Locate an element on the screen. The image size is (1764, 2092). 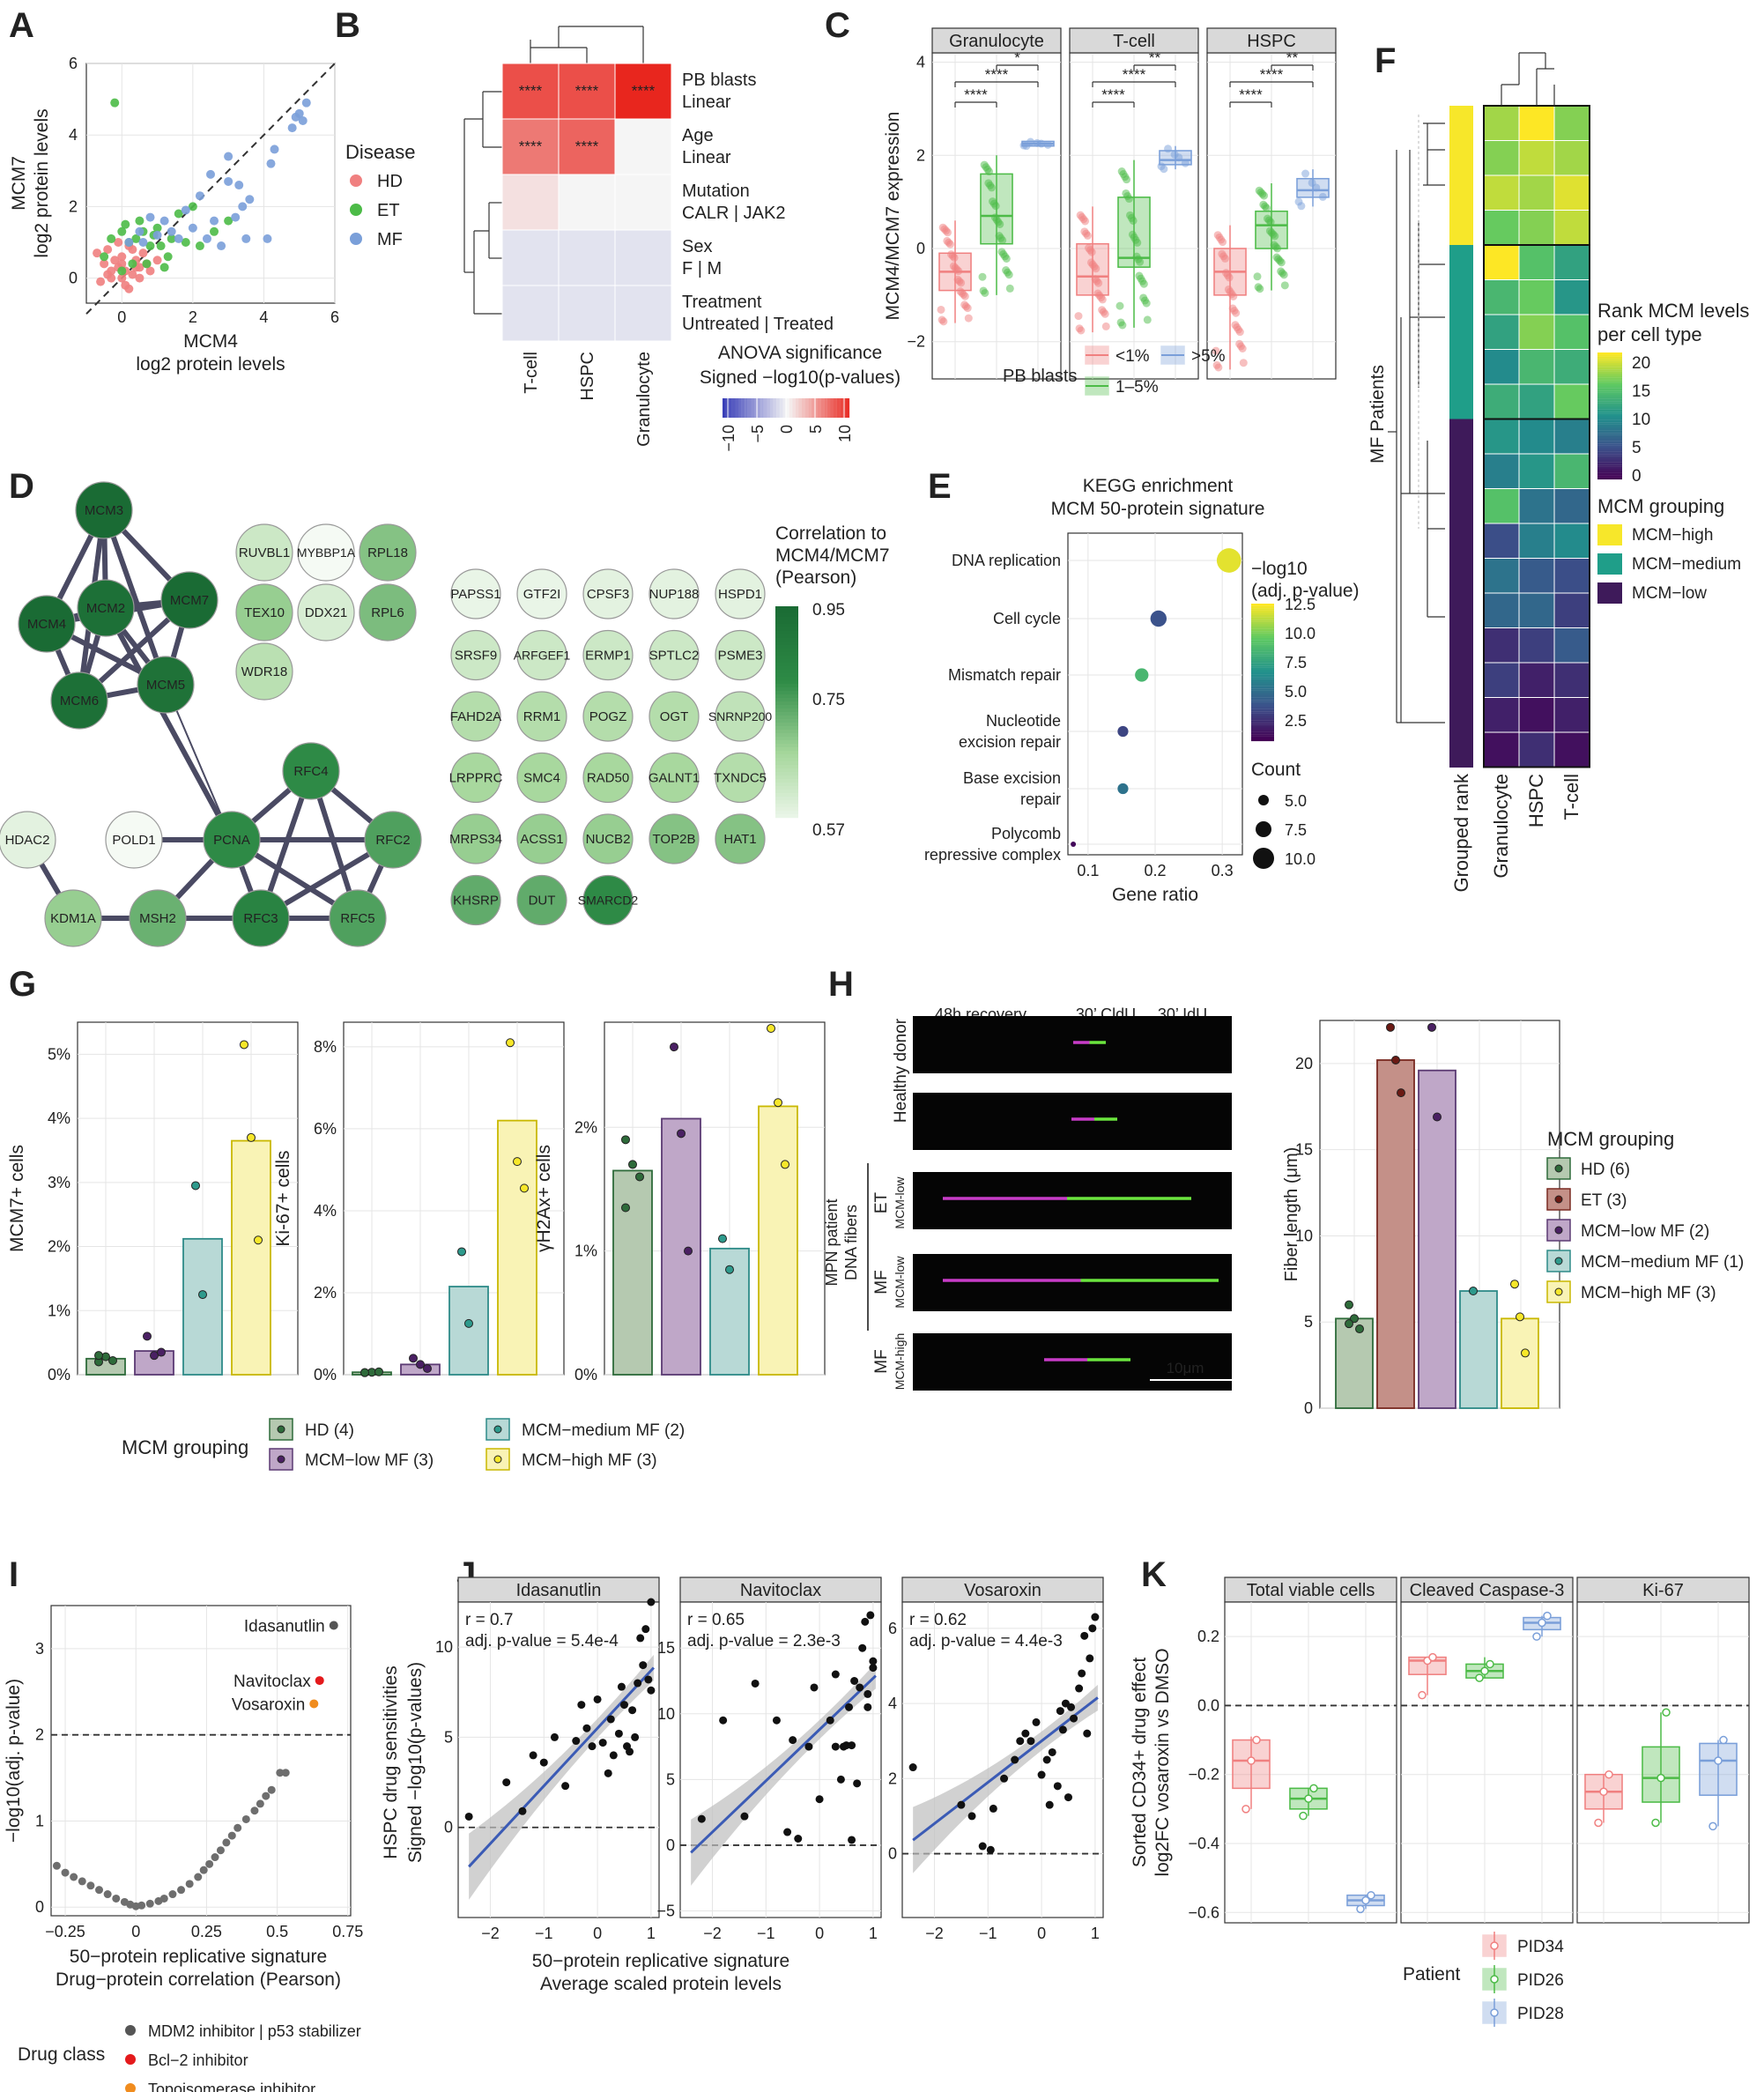
enrichment-dot is located at coordinates (1123, 789).